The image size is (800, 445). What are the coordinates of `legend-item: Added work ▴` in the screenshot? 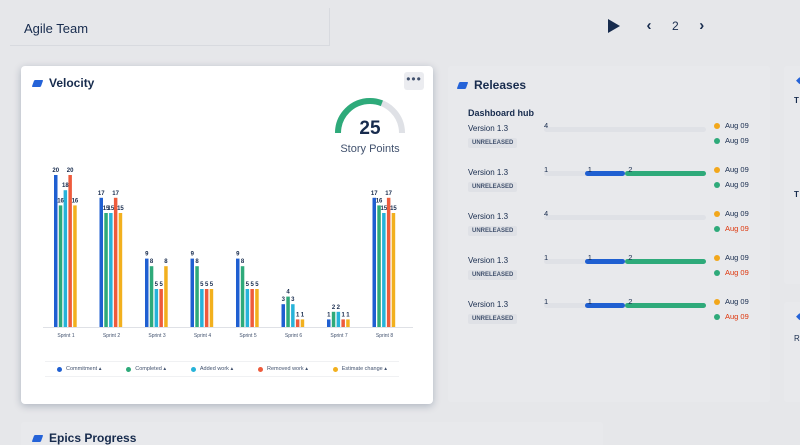 It's located at (211, 369).